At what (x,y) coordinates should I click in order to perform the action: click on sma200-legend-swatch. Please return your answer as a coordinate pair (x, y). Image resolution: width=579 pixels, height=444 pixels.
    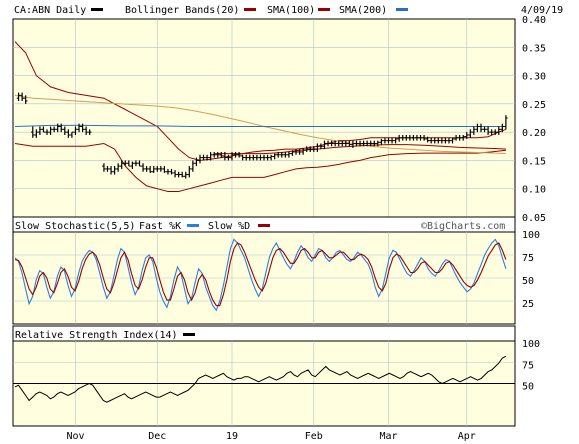
    Looking at the image, I should click on (402, 9).